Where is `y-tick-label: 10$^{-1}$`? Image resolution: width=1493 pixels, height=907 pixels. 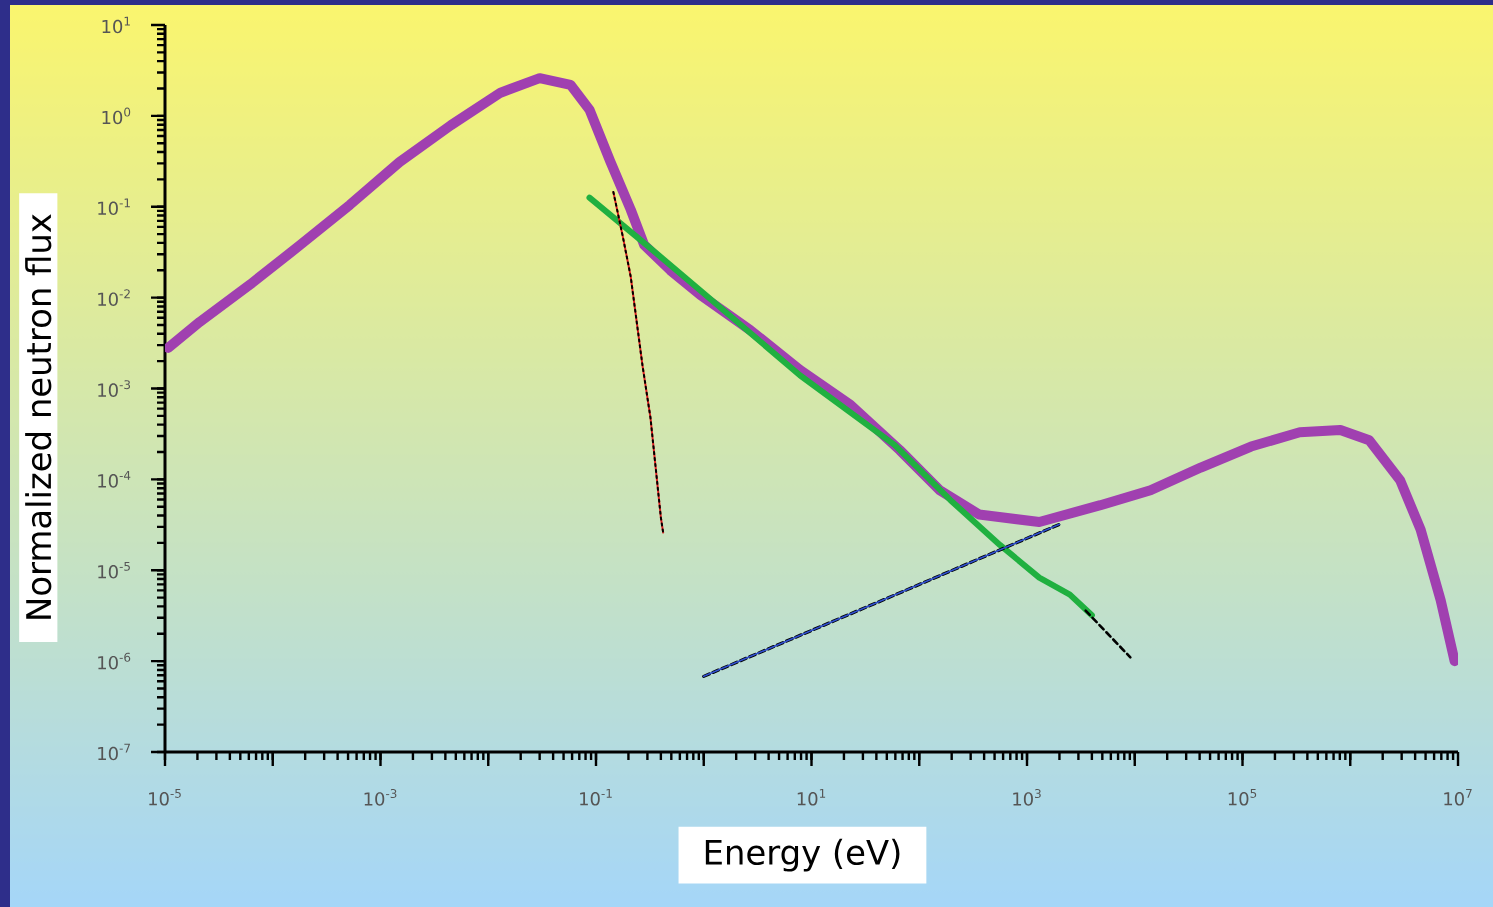
y-tick-label: 10$^{-1}$ is located at coordinates (114, 207).